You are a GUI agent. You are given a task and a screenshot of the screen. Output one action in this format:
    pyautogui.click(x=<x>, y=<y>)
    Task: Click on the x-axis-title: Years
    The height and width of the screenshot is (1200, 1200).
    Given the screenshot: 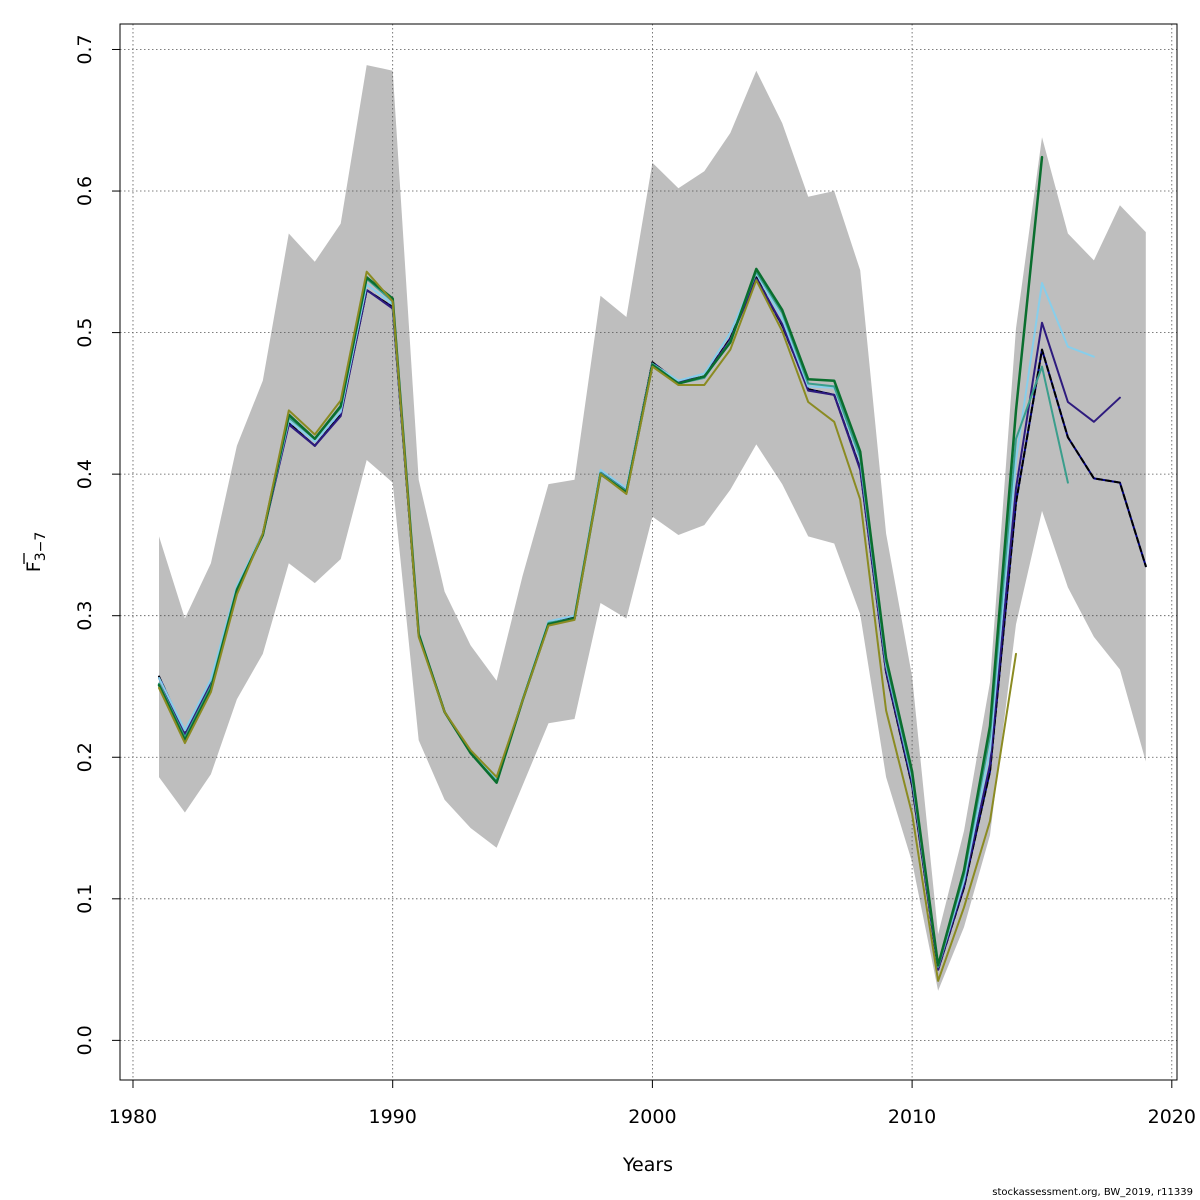 What is the action you would take?
    pyautogui.click(x=647, y=1165)
    